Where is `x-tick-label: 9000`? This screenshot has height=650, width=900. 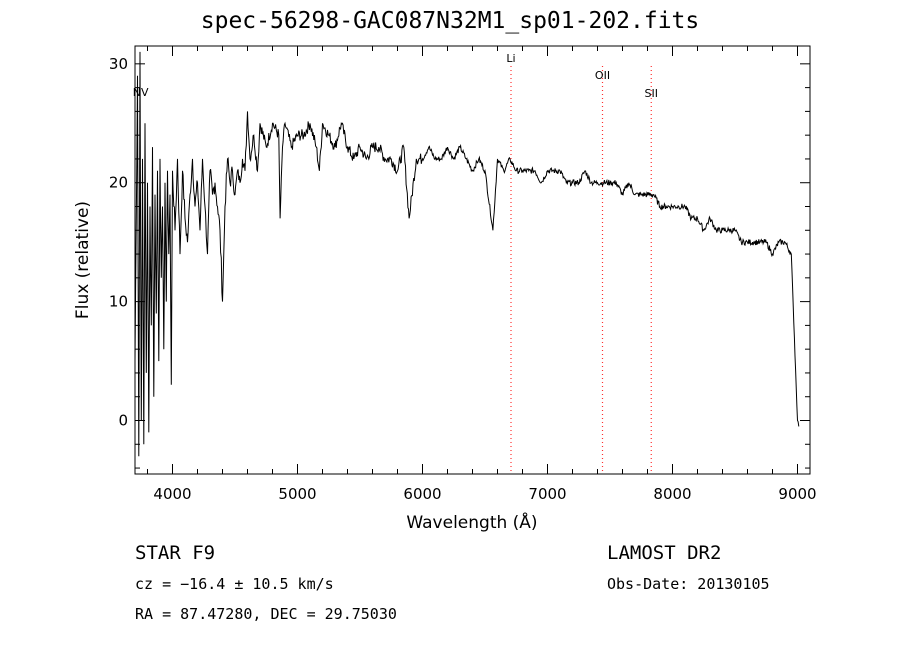
x-tick-label: 9000 is located at coordinates (797, 494).